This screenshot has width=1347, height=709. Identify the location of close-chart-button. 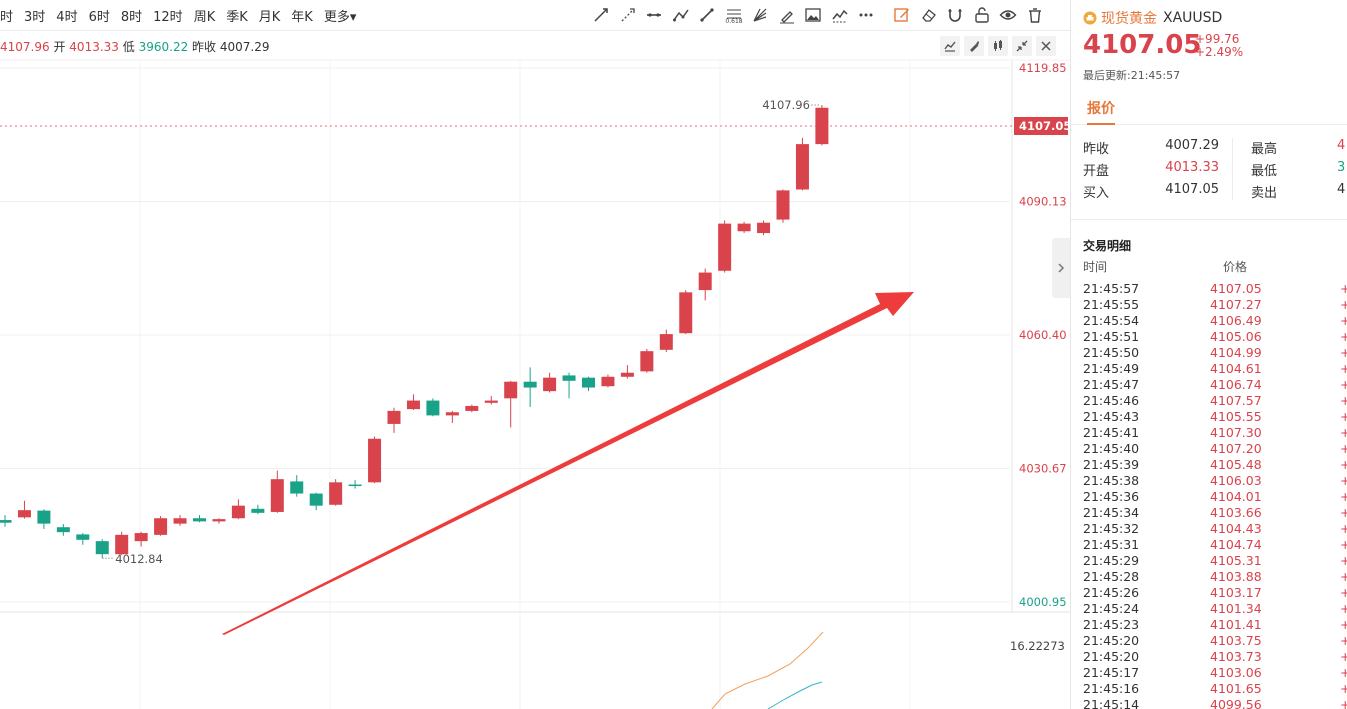
(1046, 46).